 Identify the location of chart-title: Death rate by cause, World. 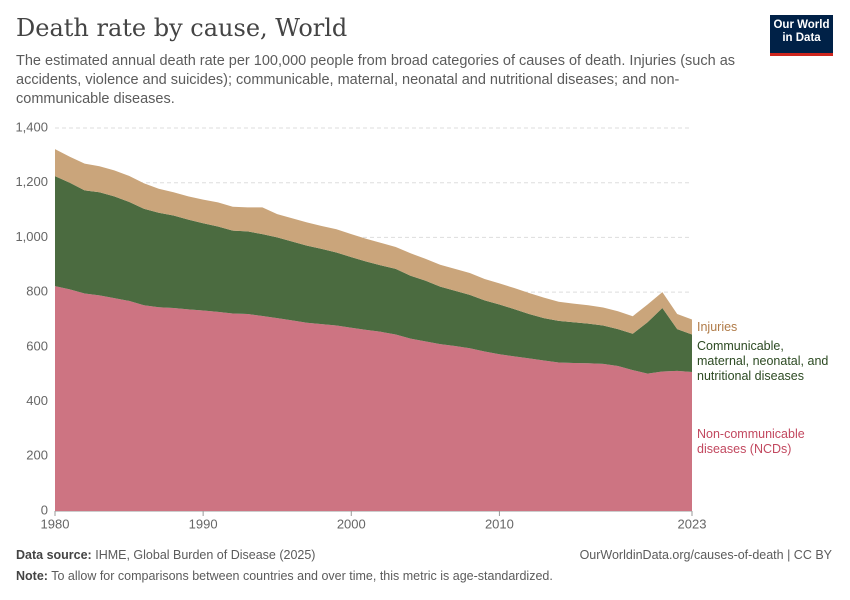
(182, 28).